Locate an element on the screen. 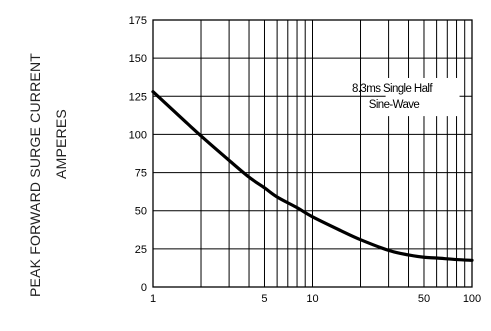 The height and width of the screenshot is (331, 491). annotation-text: 8.3ms Single Half Sine-Wave is located at coordinates (393, 97).